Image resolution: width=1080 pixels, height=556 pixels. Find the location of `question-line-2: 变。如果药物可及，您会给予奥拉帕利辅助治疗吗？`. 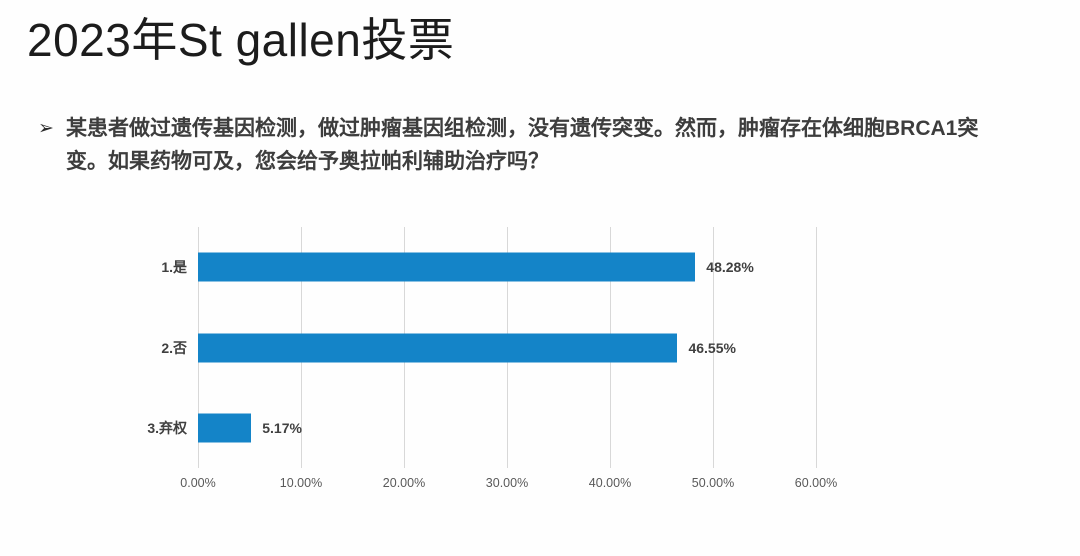

question-line-2: 变。如果药物可及，您会给予奥拉帕利辅助治疗吗？ is located at coordinates (307, 161).